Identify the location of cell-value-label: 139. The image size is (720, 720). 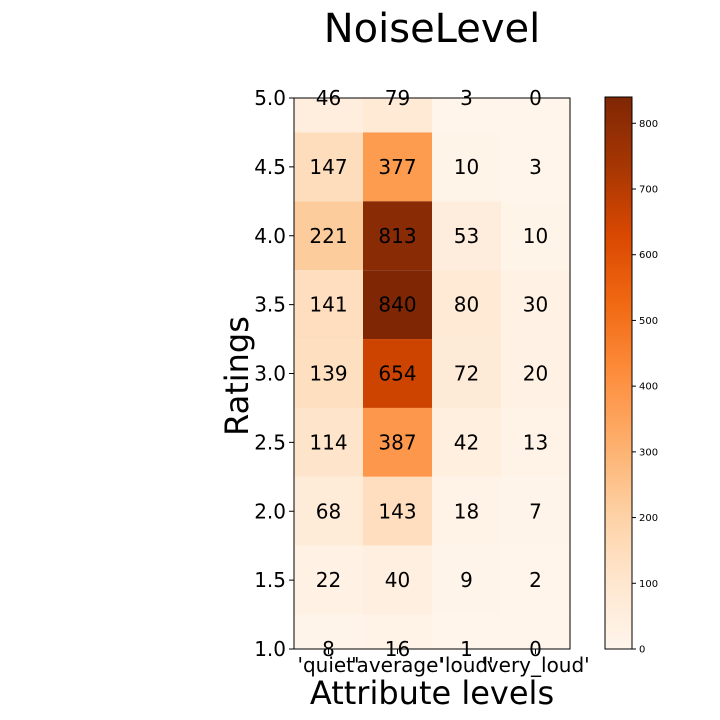
(328, 374).